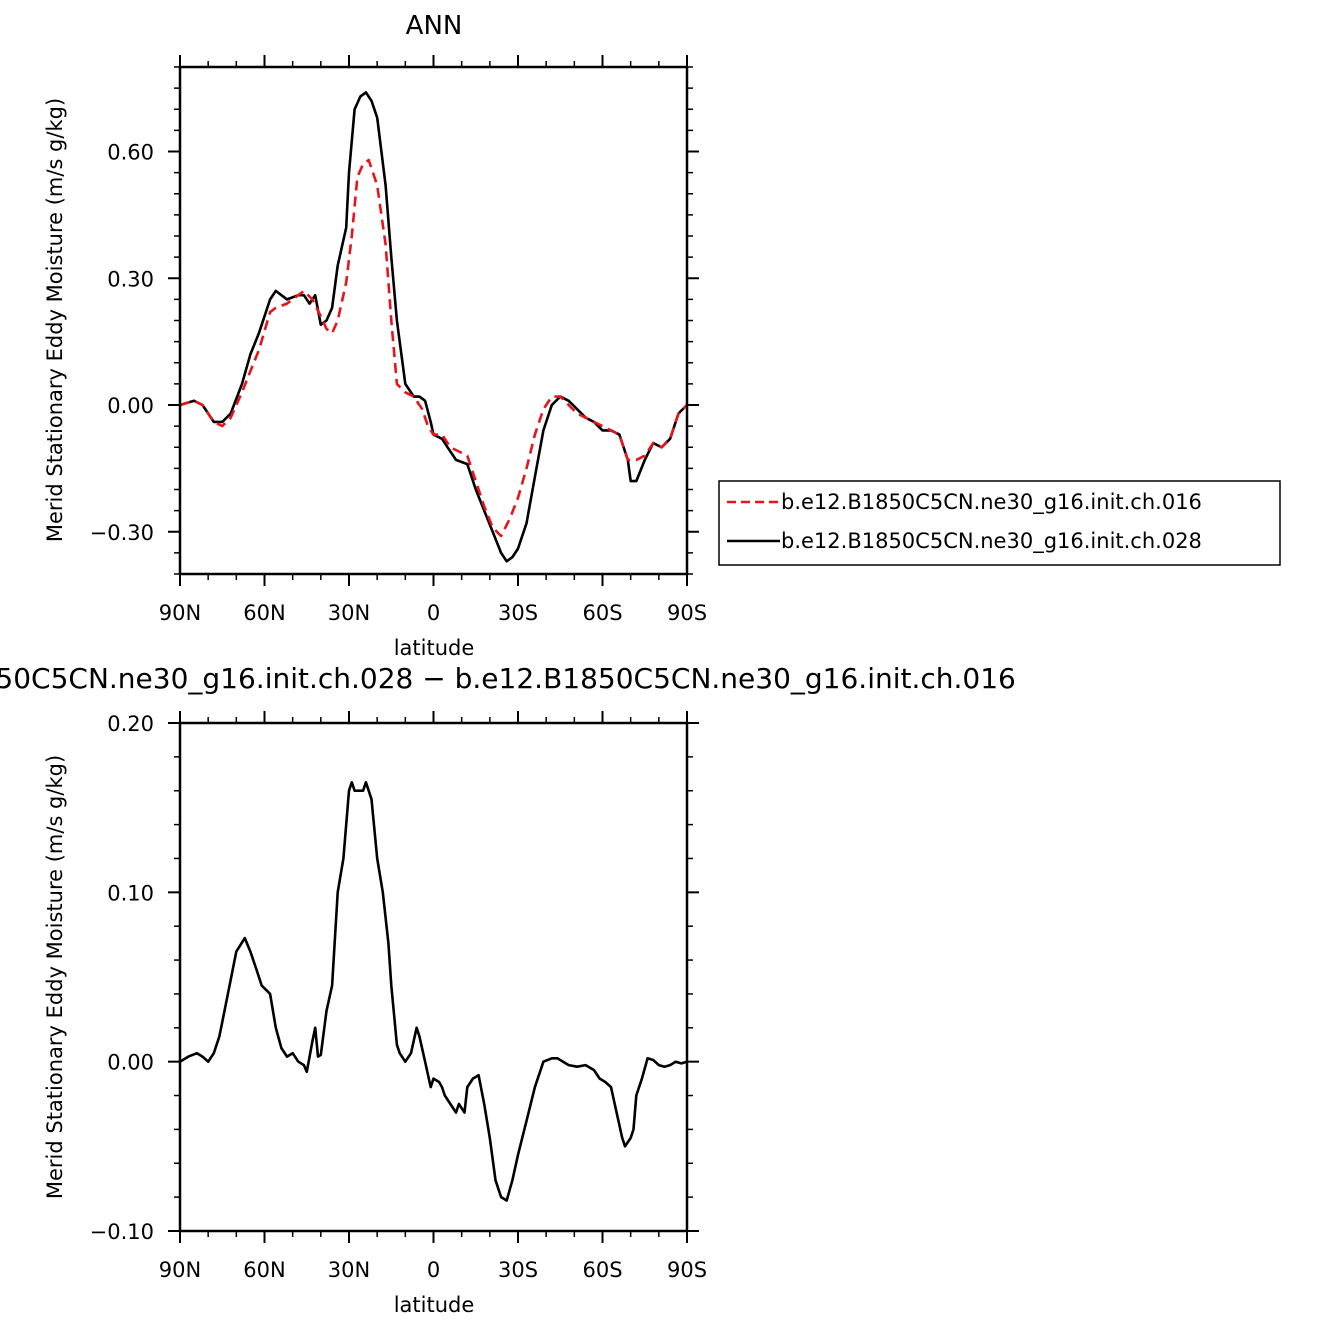 Image resolution: width=1322 pixels, height=1325 pixels. I want to click on top-x-tick-label: 30S, so click(518, 613).